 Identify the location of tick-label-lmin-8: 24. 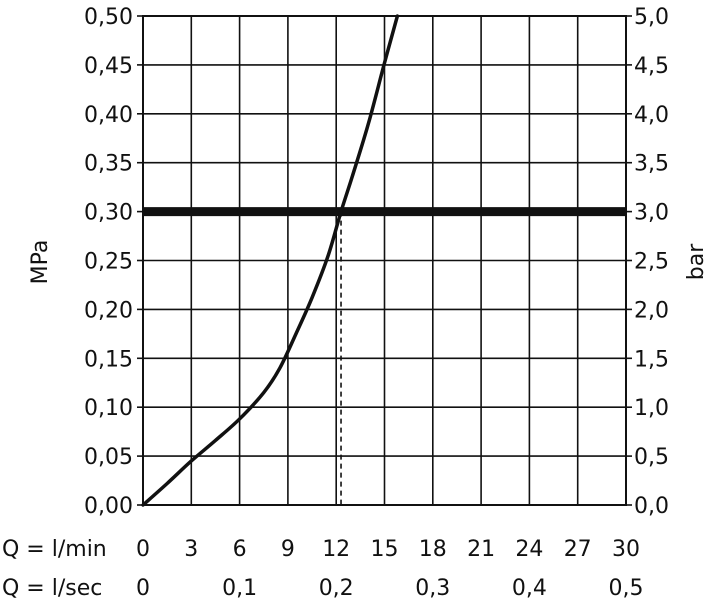
(529, 549).